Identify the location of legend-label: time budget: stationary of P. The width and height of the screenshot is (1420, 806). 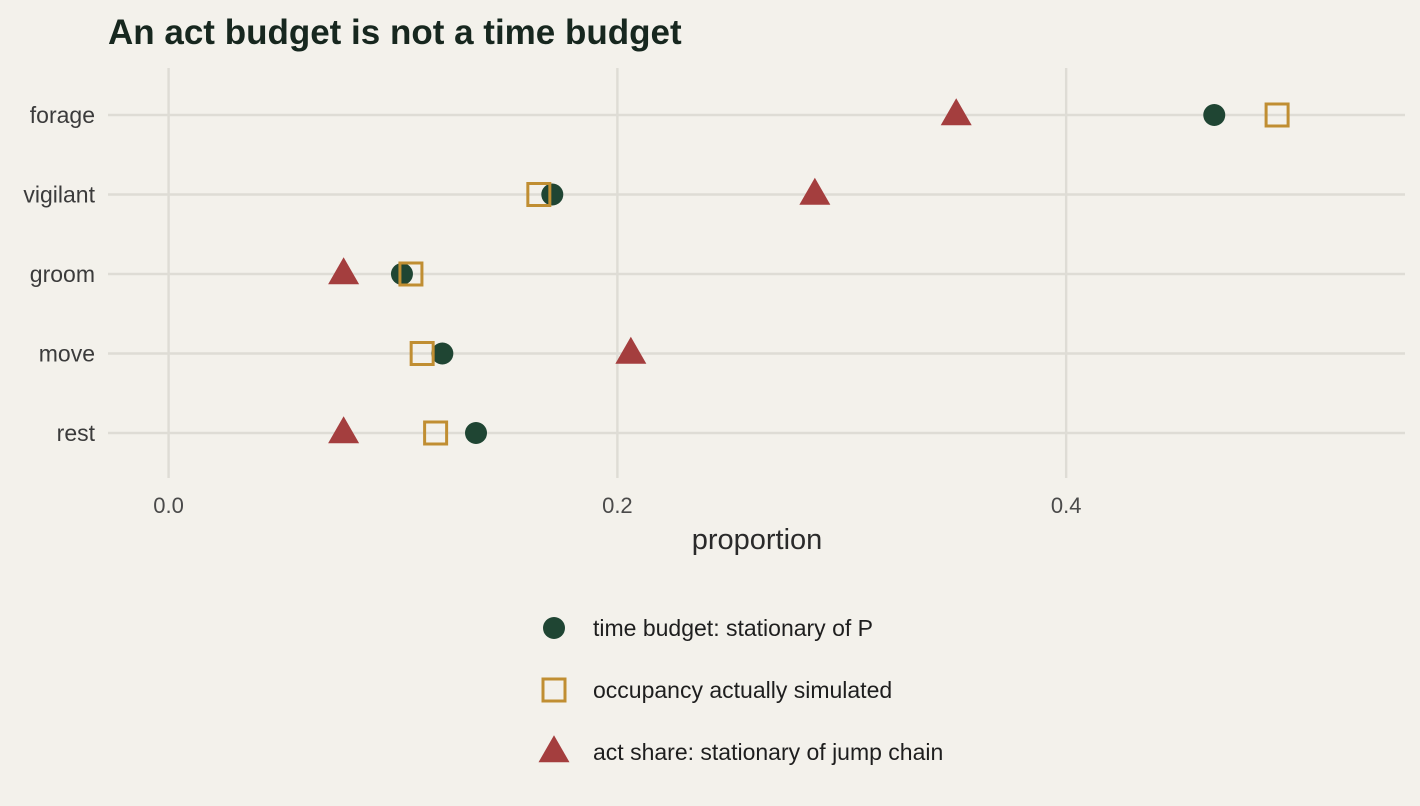
(733, 628).